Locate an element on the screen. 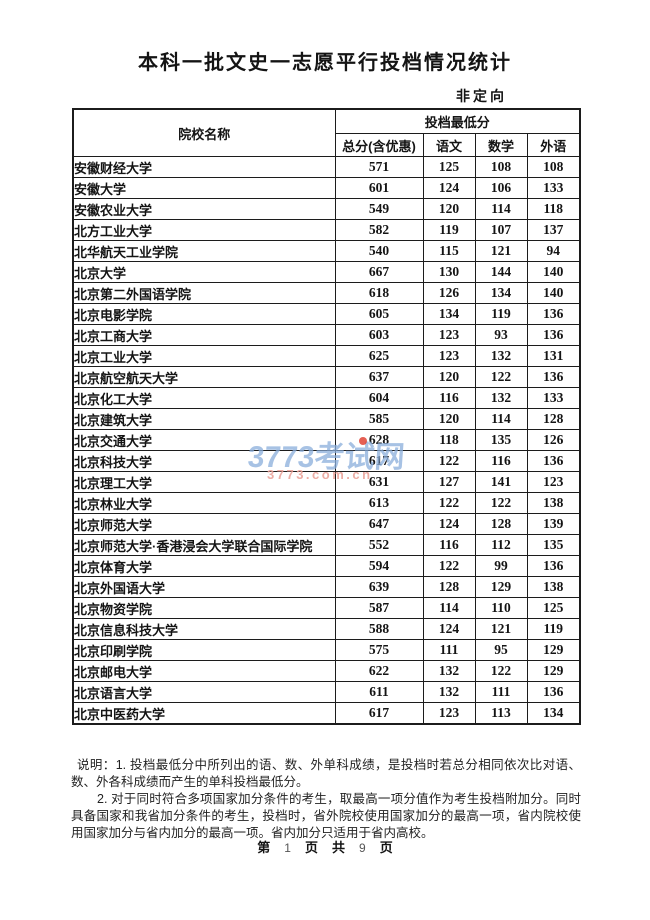 The image size is (650, 920). total-score-cell: 628 is located at coordinates (379, 440).